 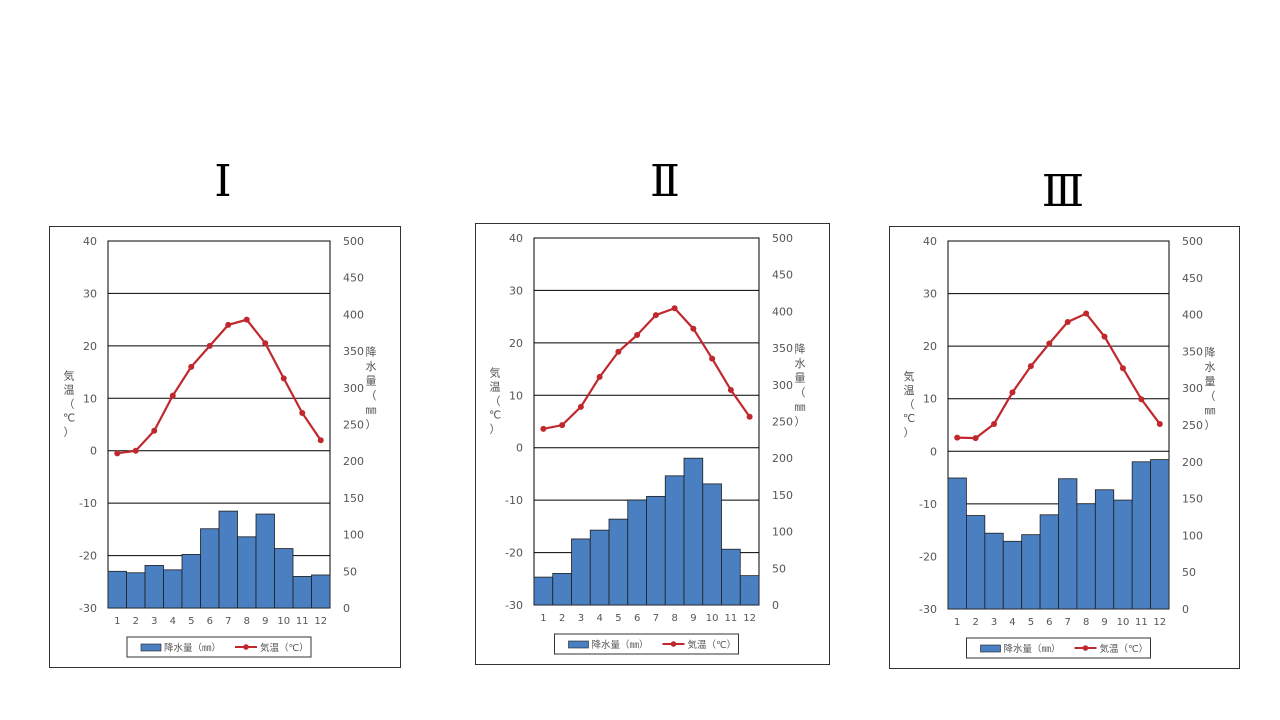 I want to click on x-tick-label: 7, so click(x=1068, y=622).